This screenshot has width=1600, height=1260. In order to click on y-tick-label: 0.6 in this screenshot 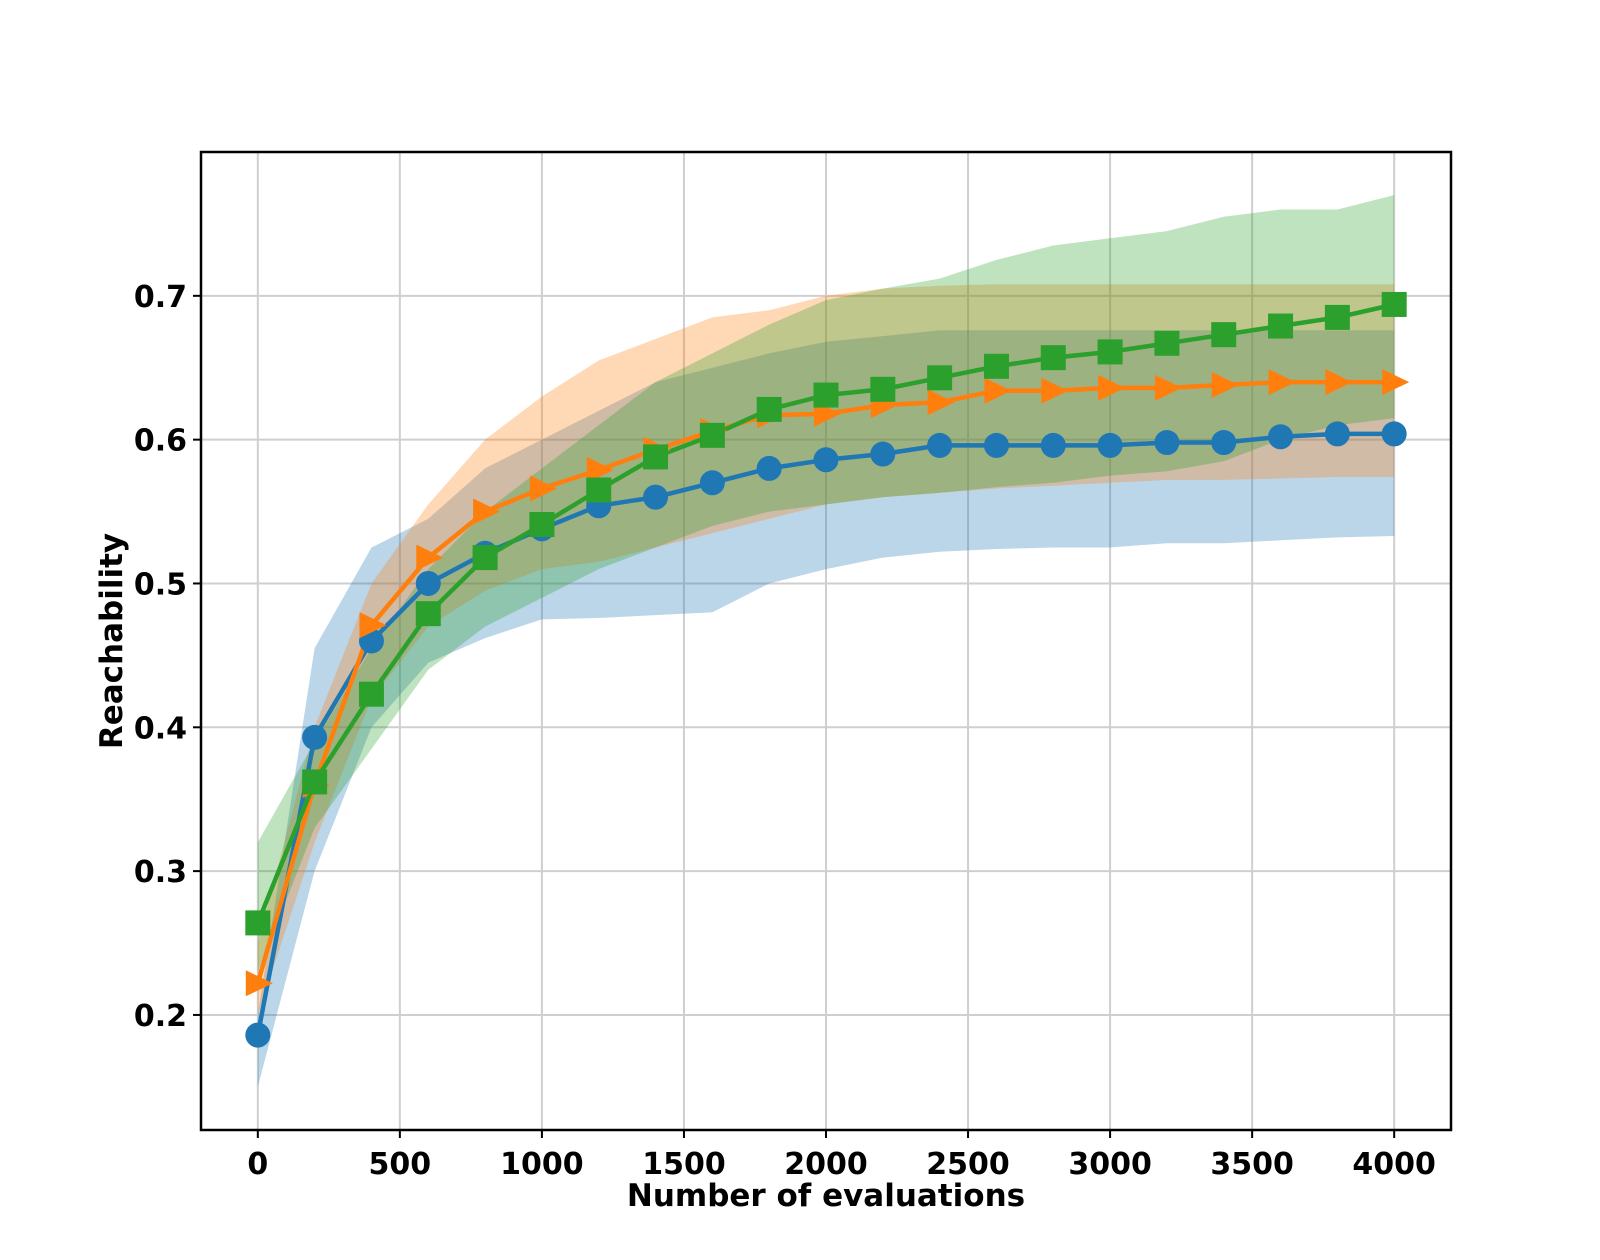, I will do `click(160, 441)`.